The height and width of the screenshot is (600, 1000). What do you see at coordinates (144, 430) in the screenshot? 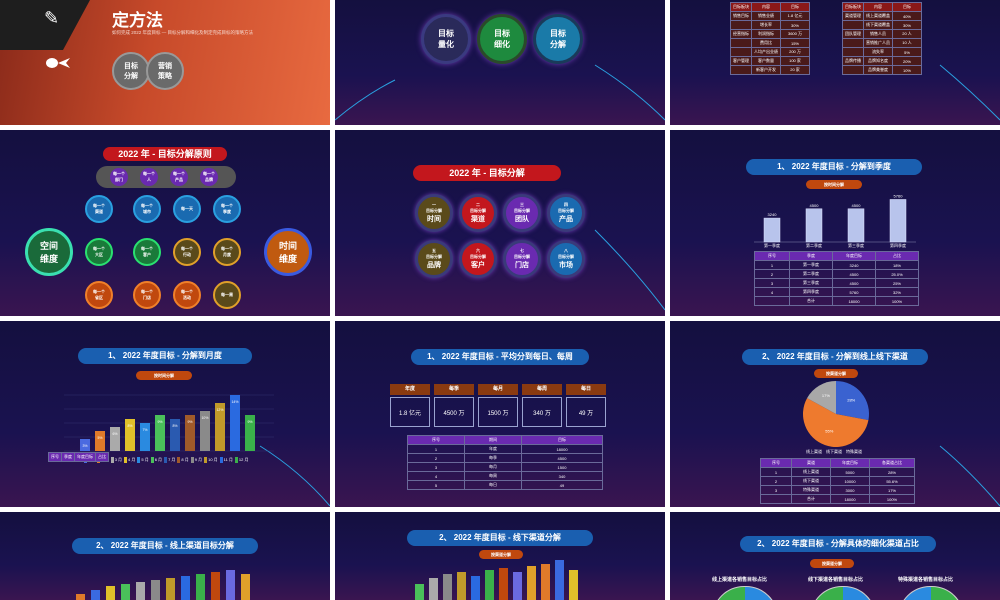
I see `bar-value-label: 7%` at bounding box center [144, 430].